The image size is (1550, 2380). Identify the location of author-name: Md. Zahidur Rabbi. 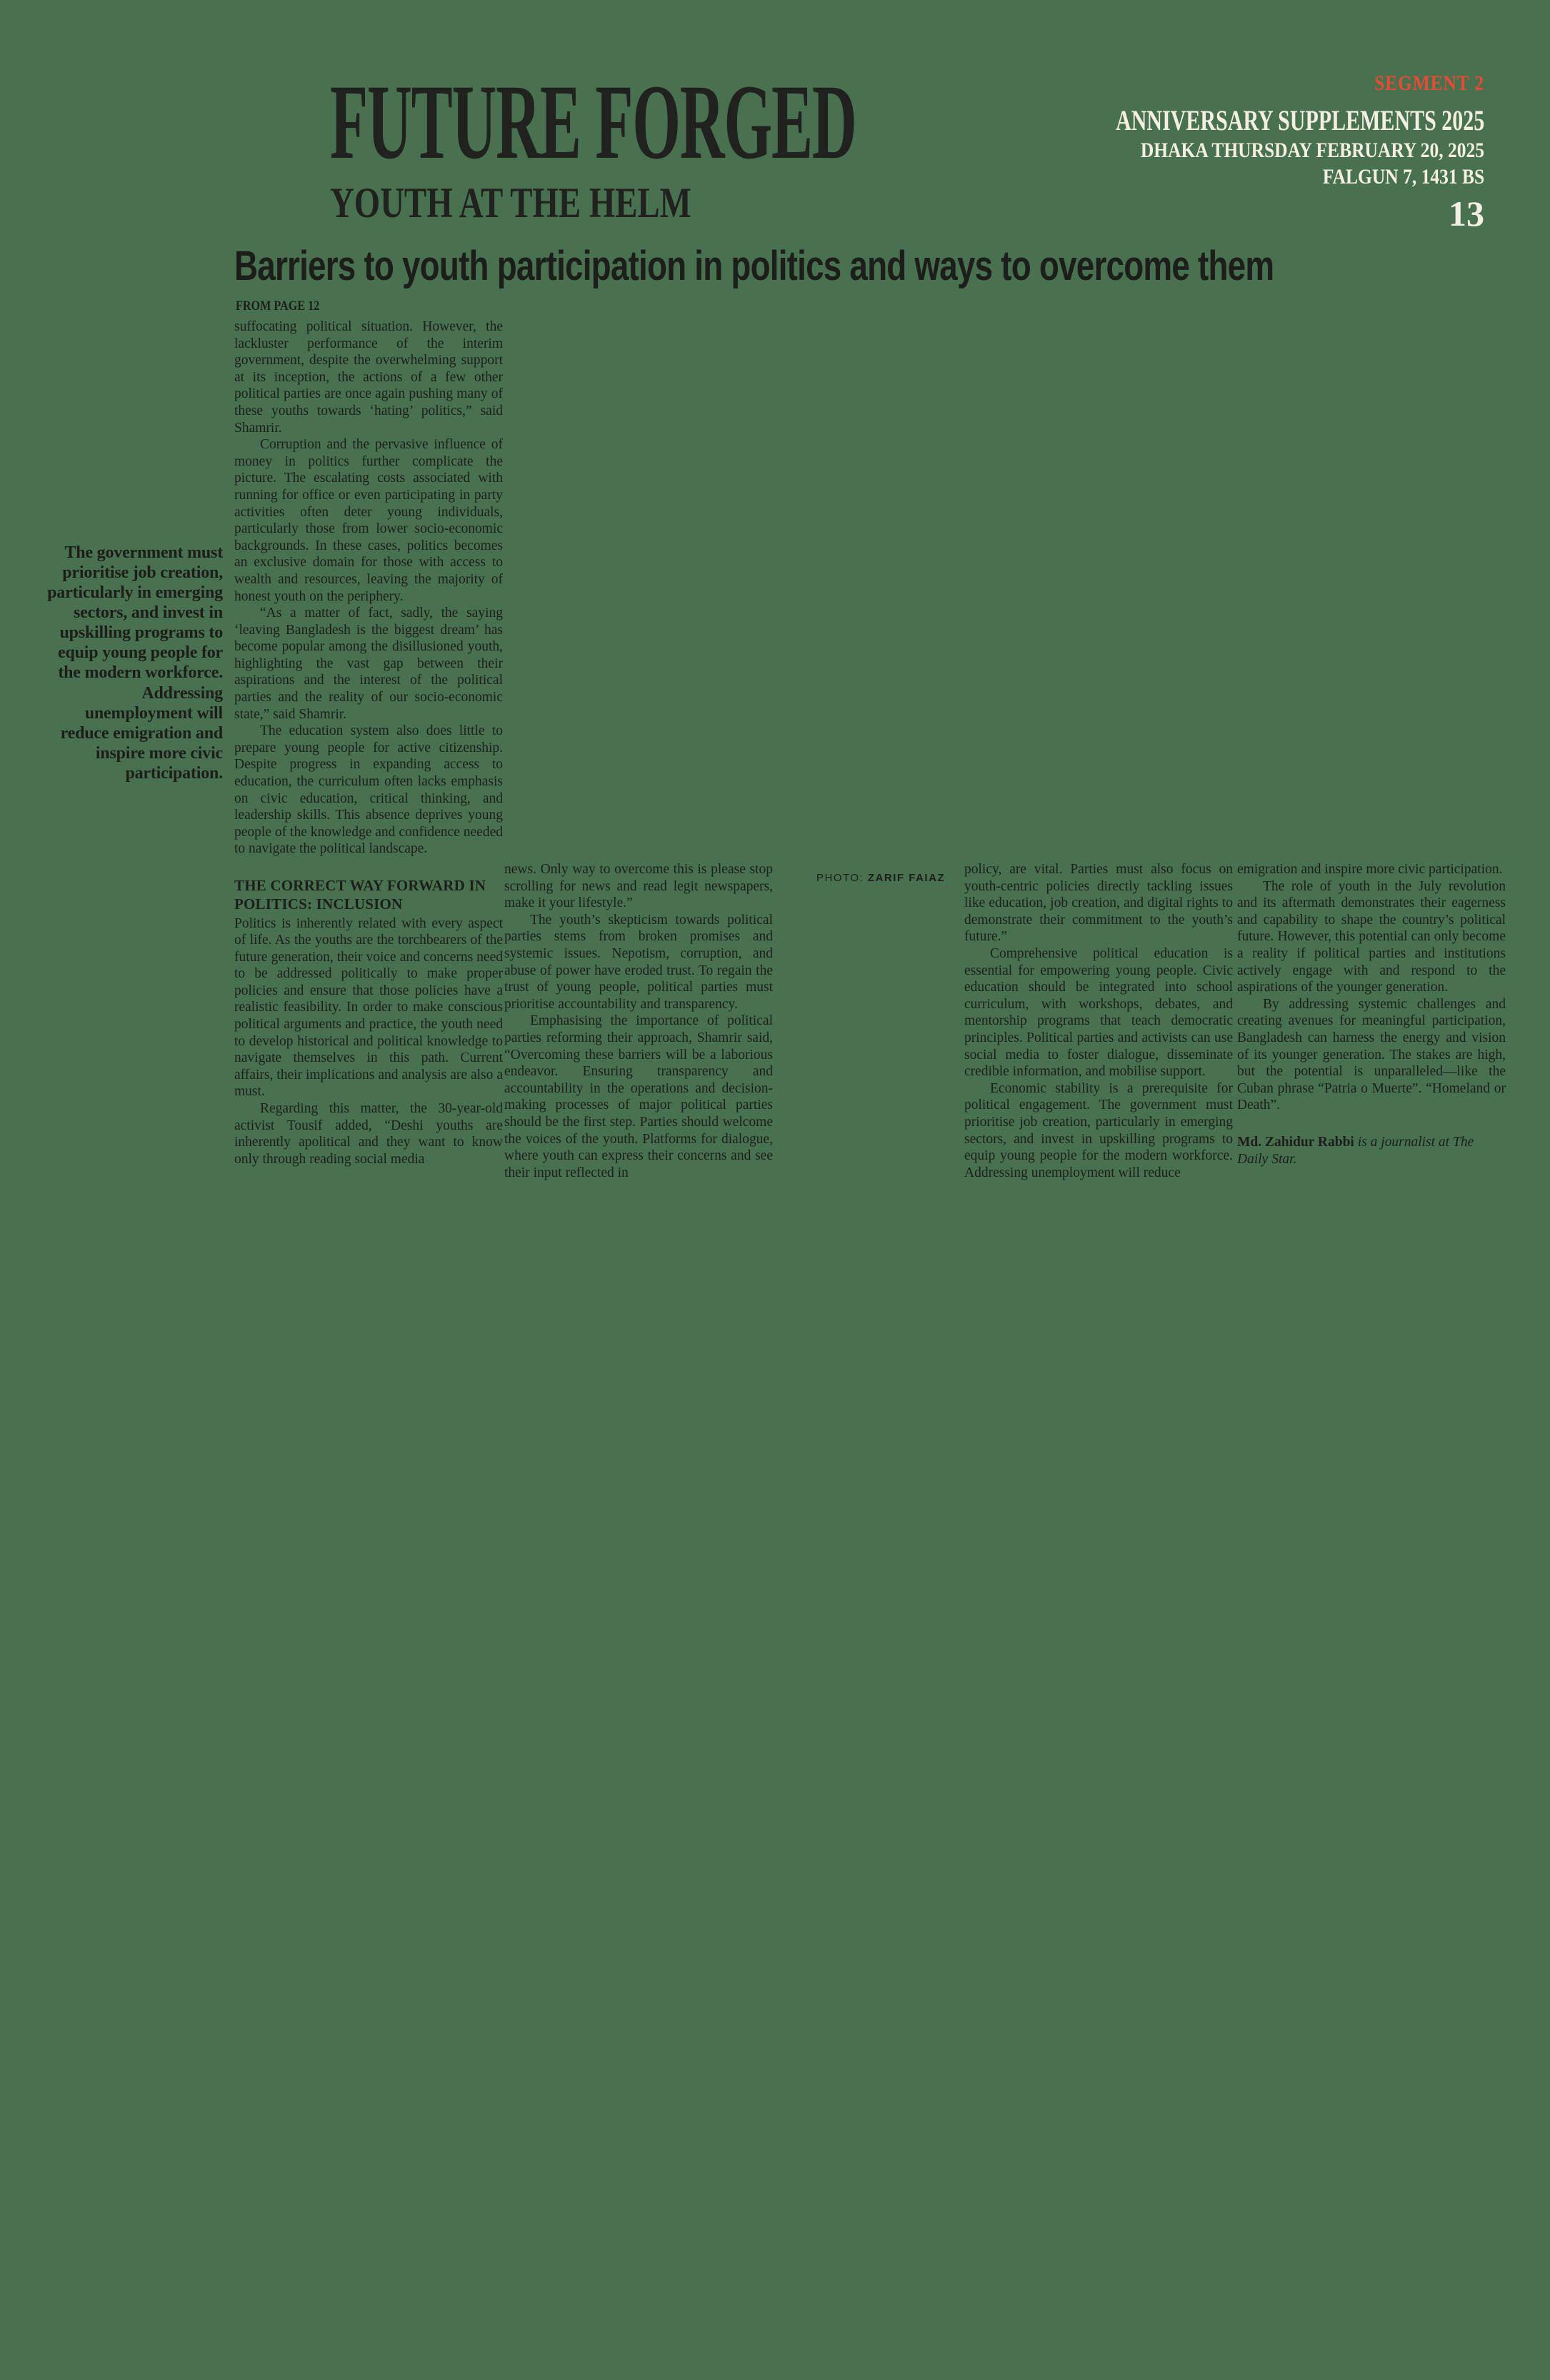
(1295, 1142).